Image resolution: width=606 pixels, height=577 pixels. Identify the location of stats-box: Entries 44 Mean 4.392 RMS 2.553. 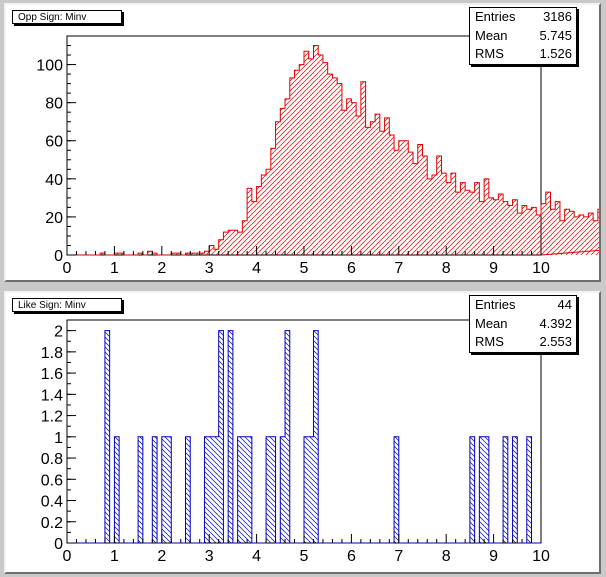
(523, 324).